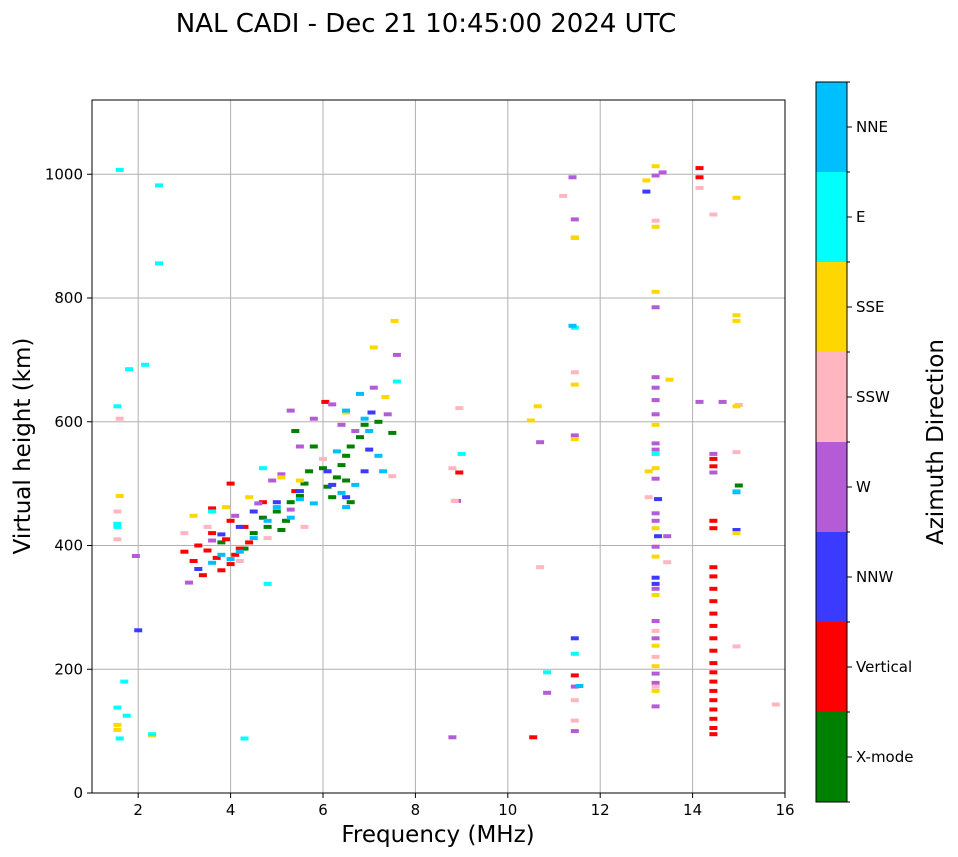 Image resolution: width=958 pixels, height=857 pixels. I want to click on colorbar-segment-e, so click(831, 217).